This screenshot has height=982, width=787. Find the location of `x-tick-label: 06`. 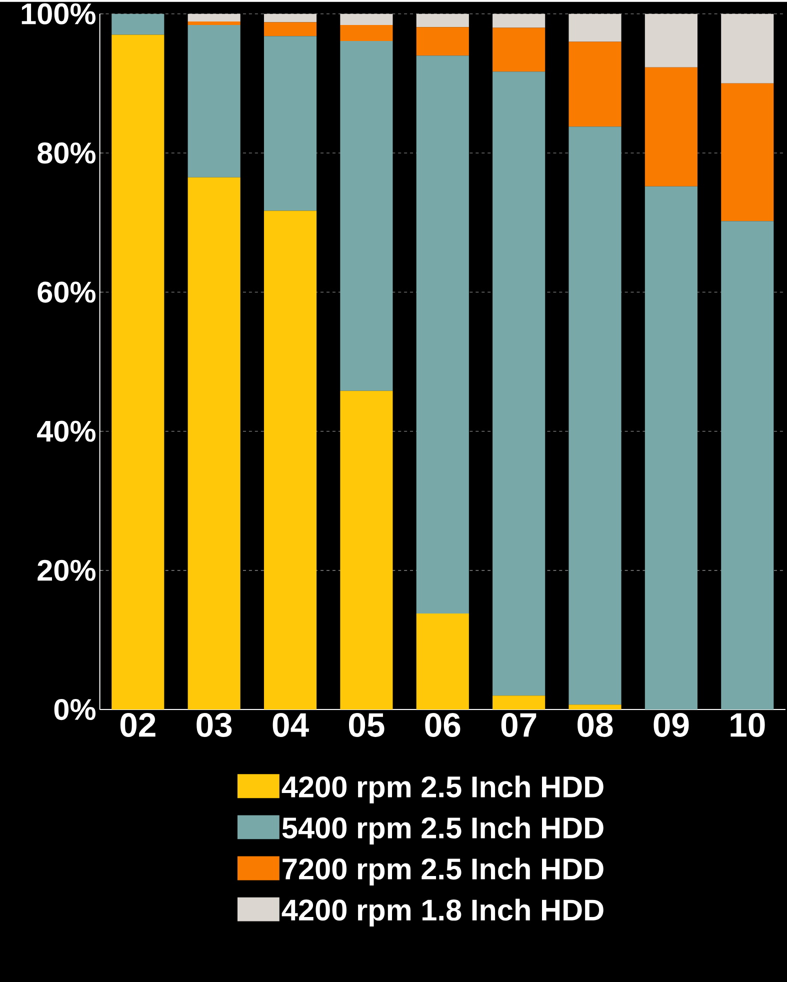

x-tick-label: 06 is located at coordinates (442, 725).